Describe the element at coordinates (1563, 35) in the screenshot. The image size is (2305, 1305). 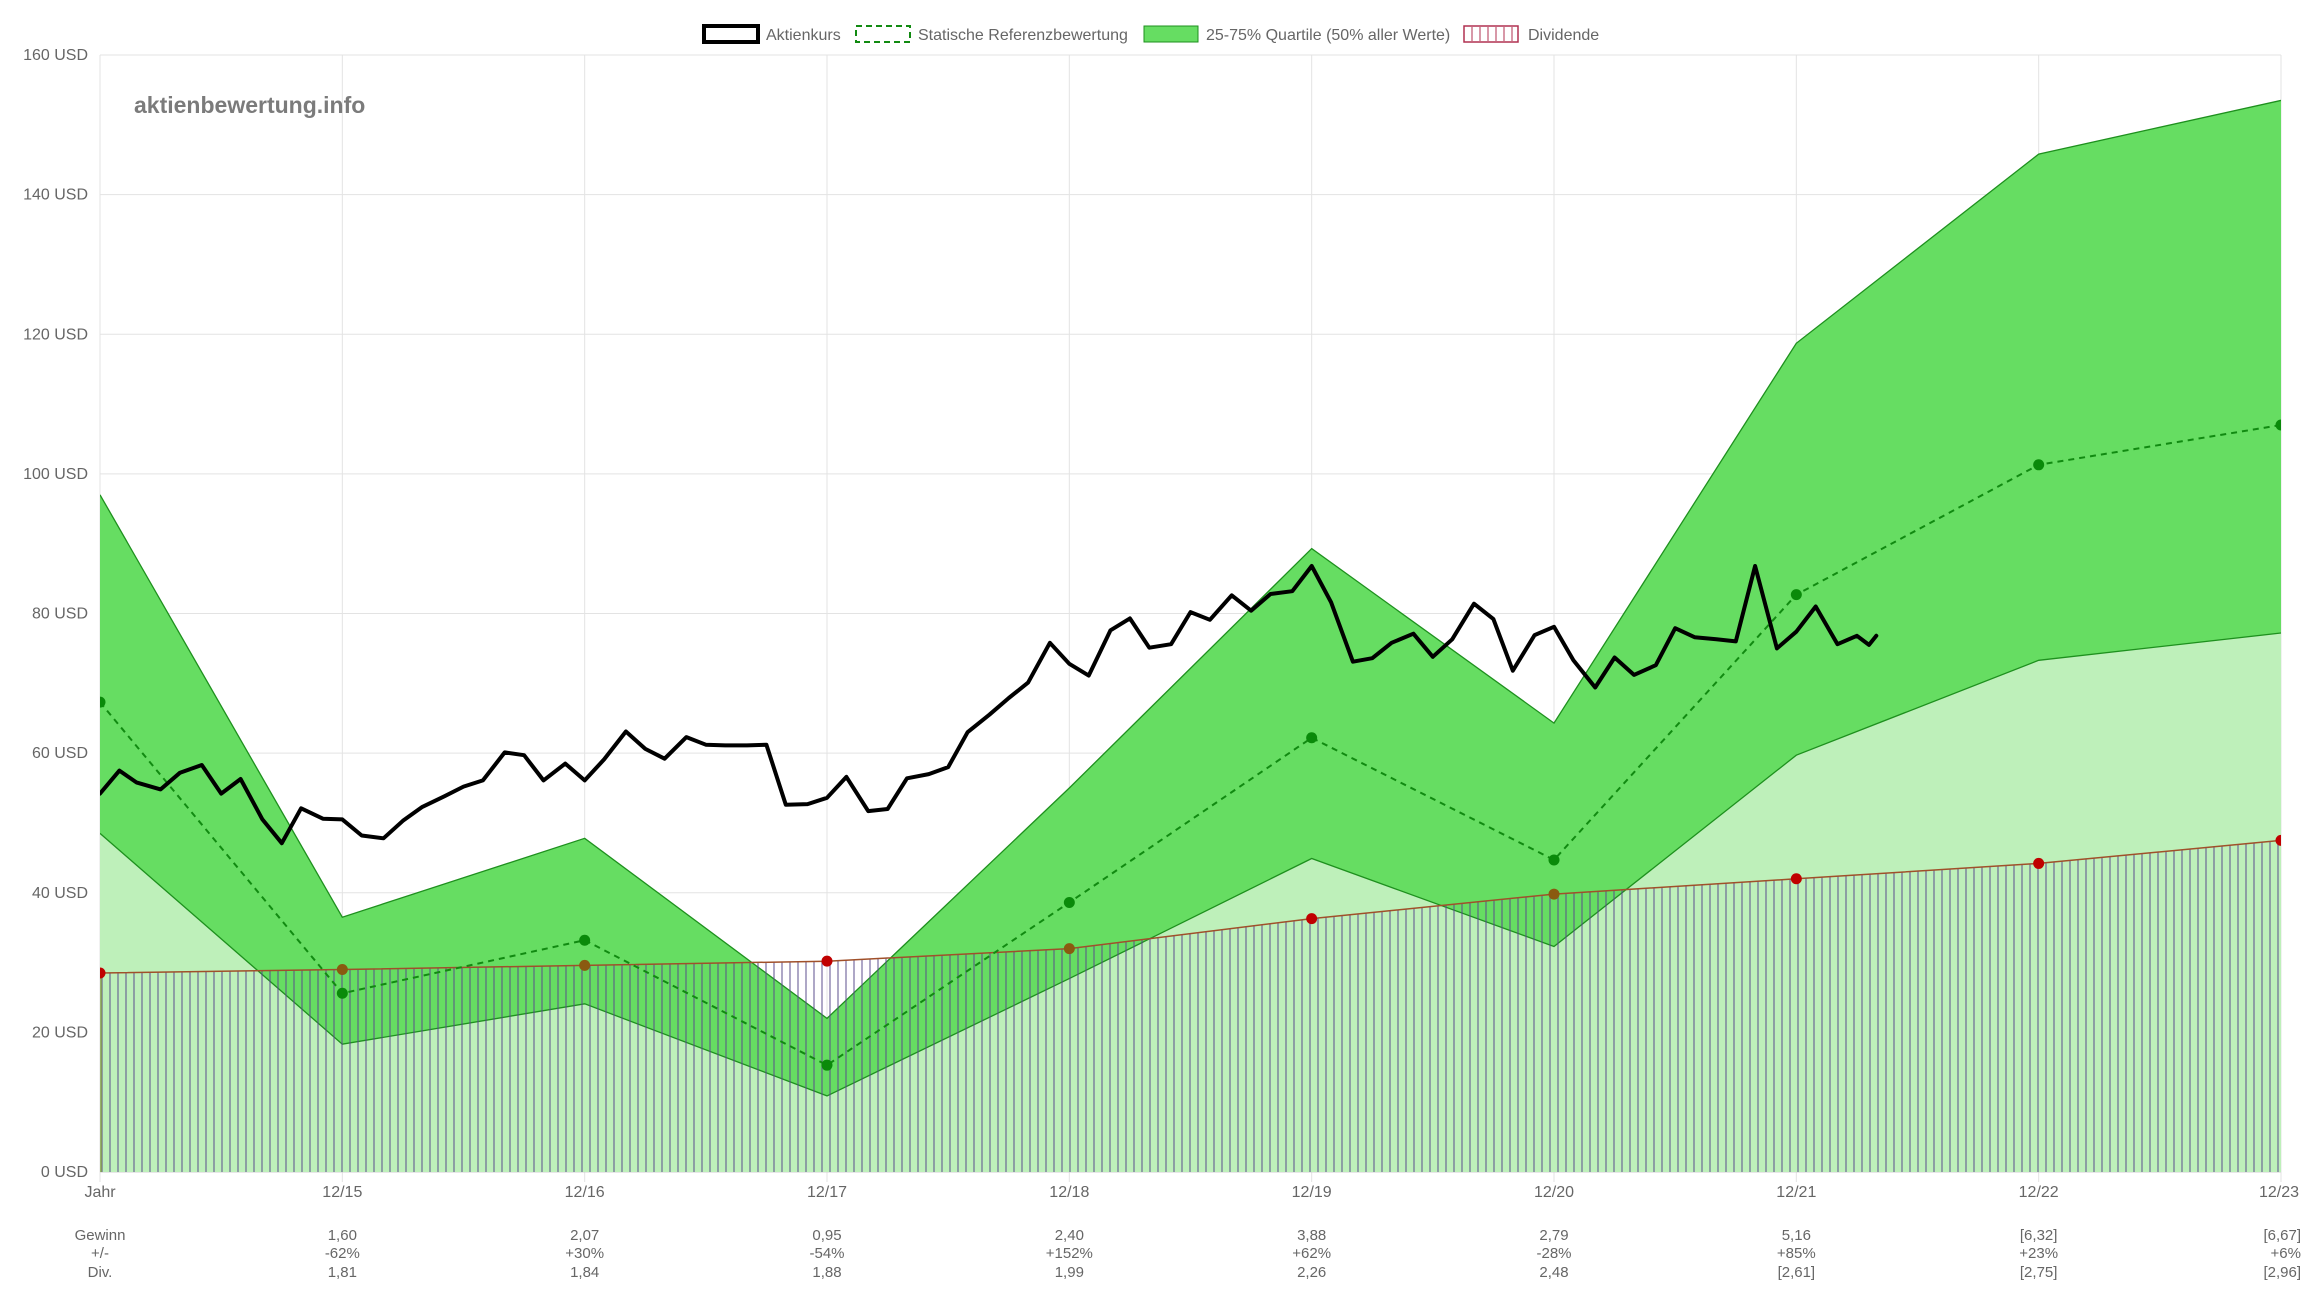
I see `legend-label-dividend: Dividende` at that location.